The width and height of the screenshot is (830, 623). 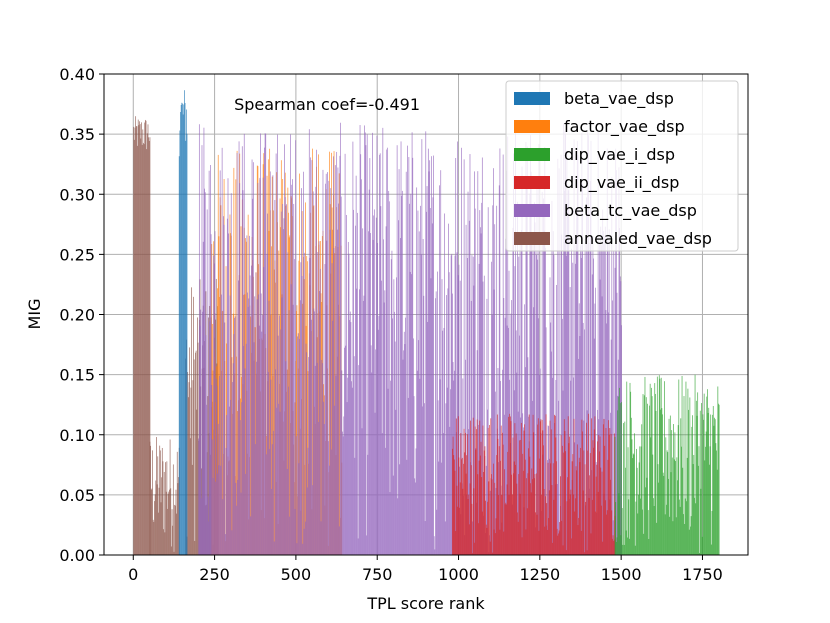 I want to click on y-tick-label-8: 0.40, so click(x=77, y=74).